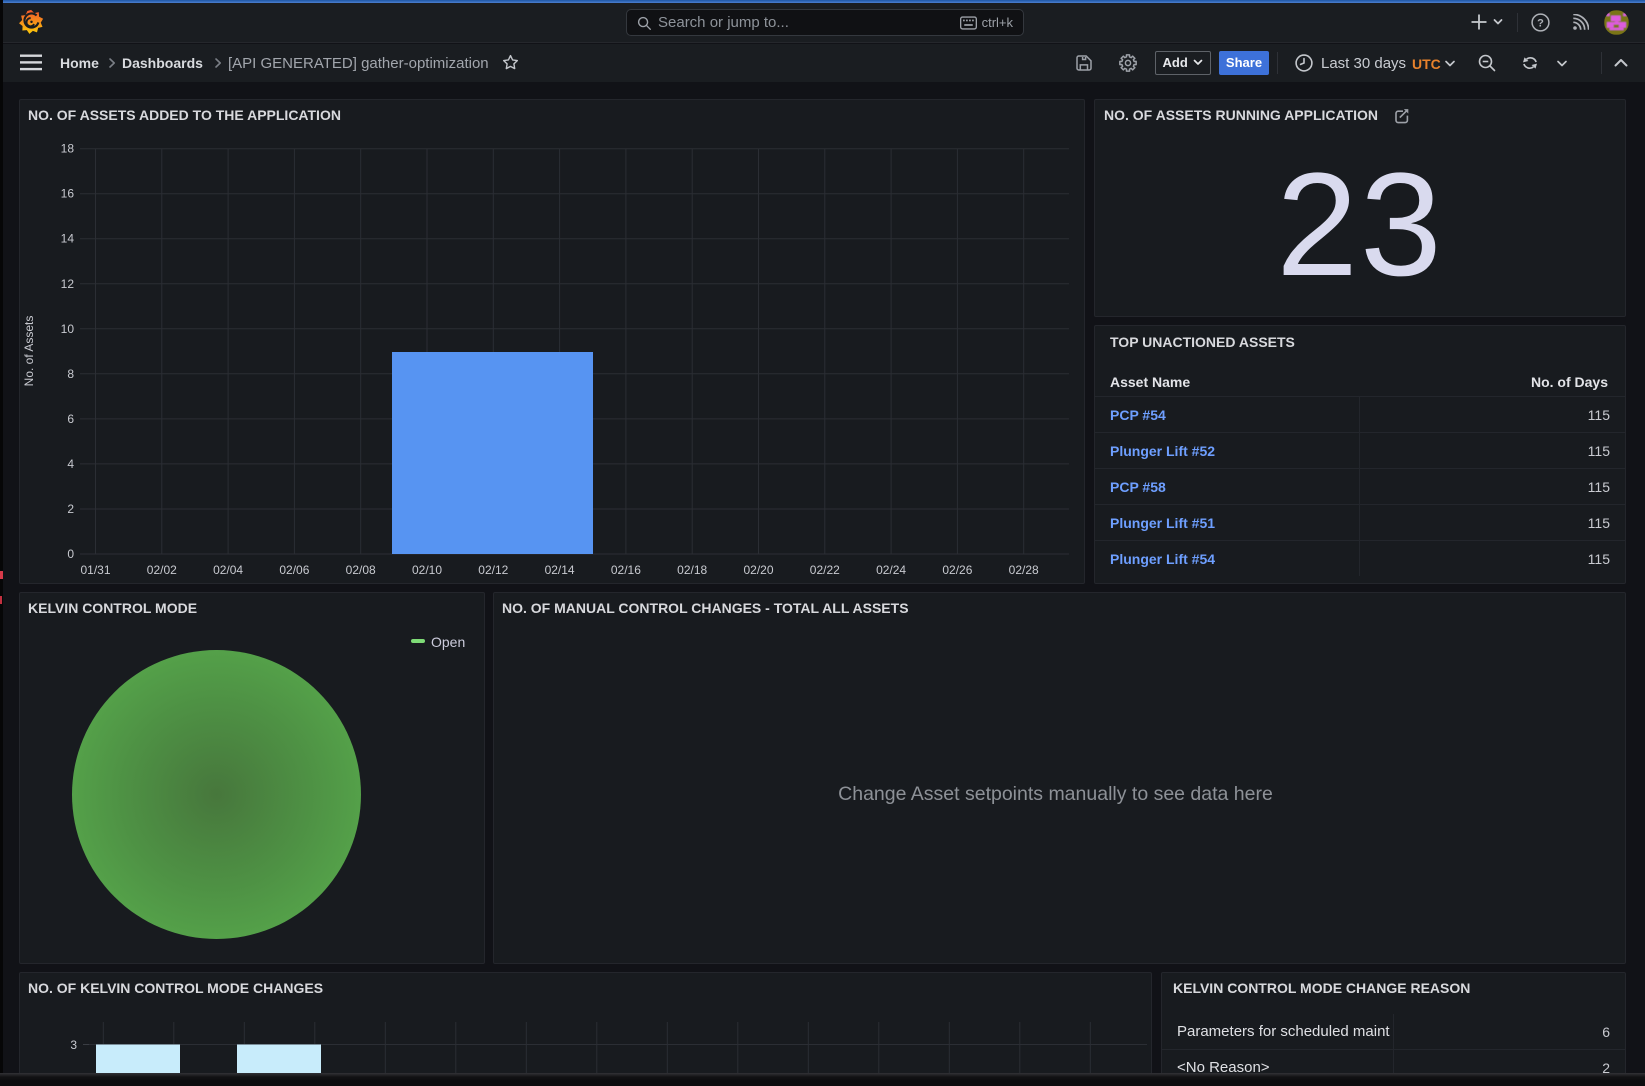 This screenshot has height=1086, width=1645. Describe the element at coordinates (361, 570) in the screenshot. I see `svg-text: 02/08` at that location.